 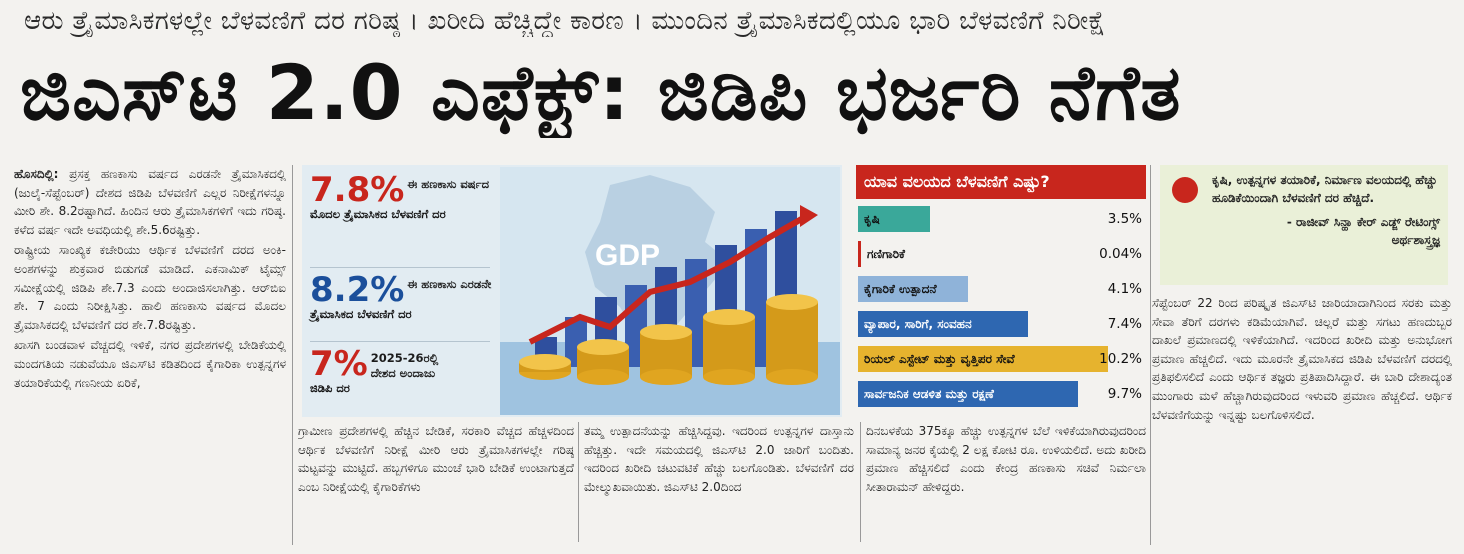 I want to click on sector-label: ಕೈಗಾರಿಕೆ ಉತ್ಪಾದನೆ, so click(x=913, y=289).